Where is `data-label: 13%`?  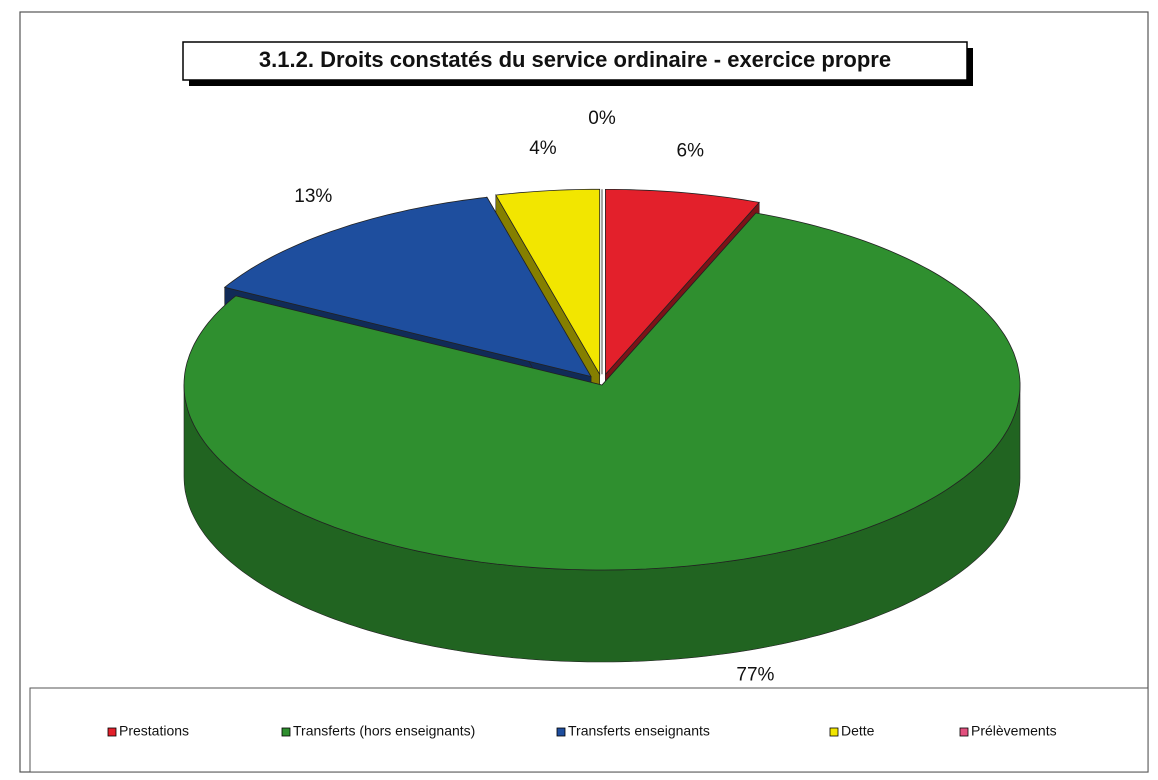 data-label: 13% is located at coordinates (313, 196).